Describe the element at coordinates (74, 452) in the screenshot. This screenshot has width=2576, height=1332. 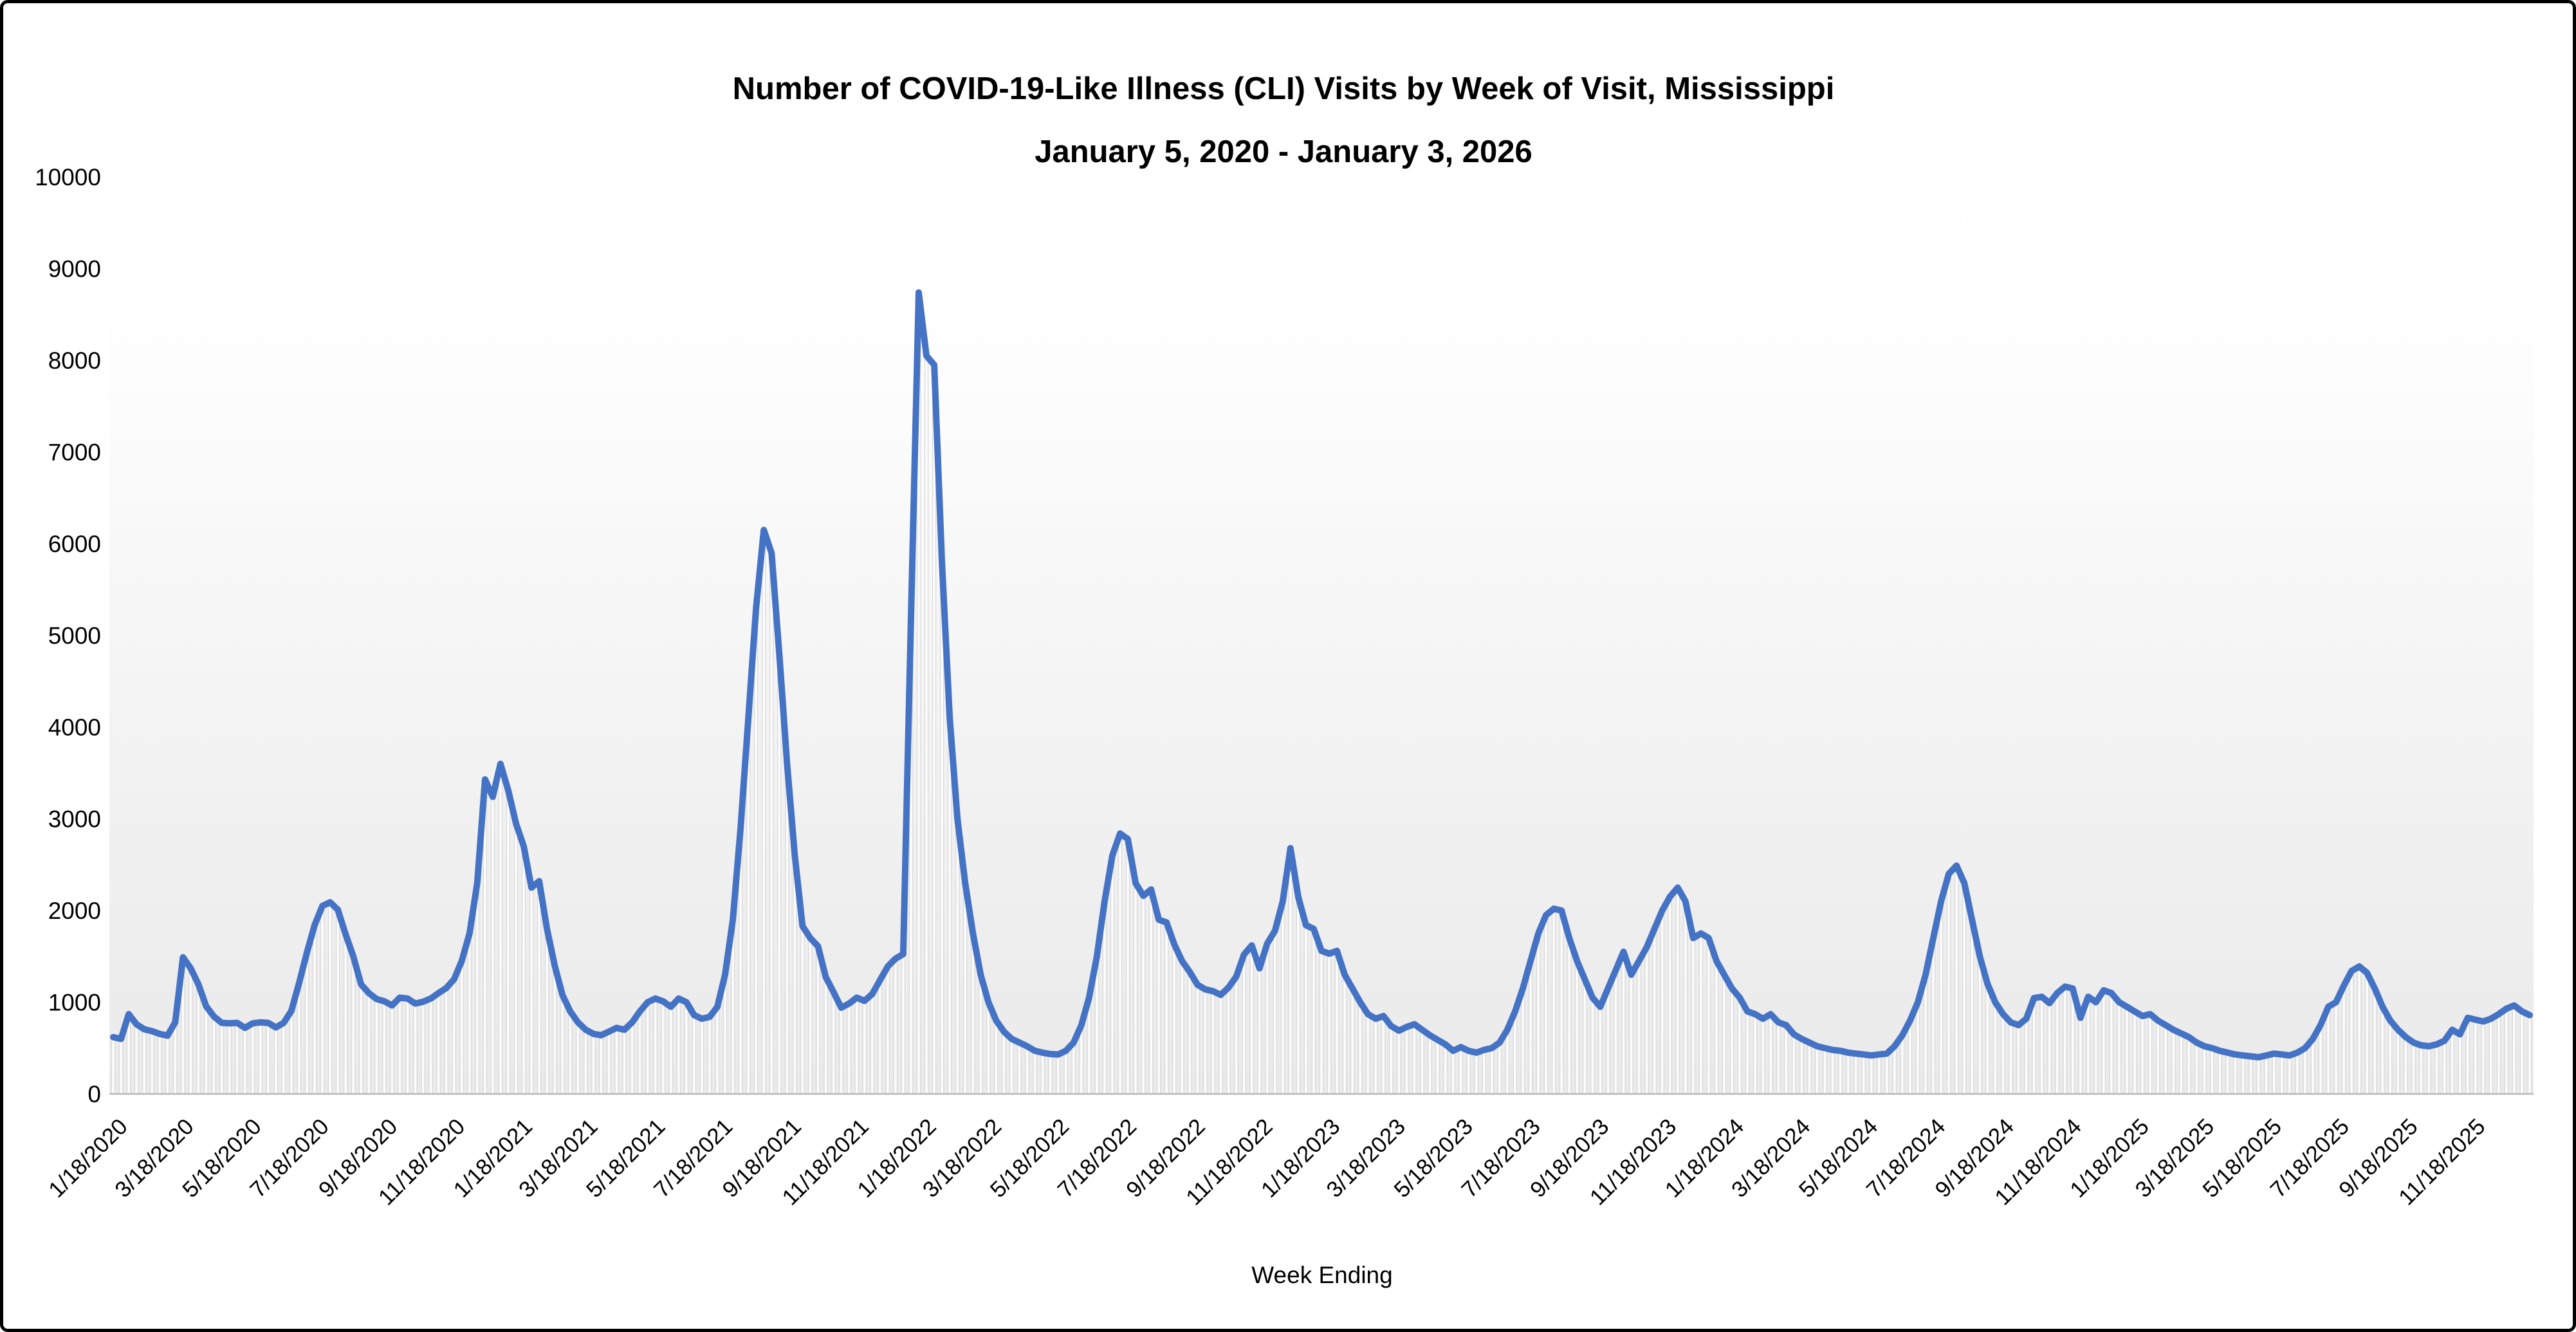
I see `y-axis-tick-label: 7000` at that location.